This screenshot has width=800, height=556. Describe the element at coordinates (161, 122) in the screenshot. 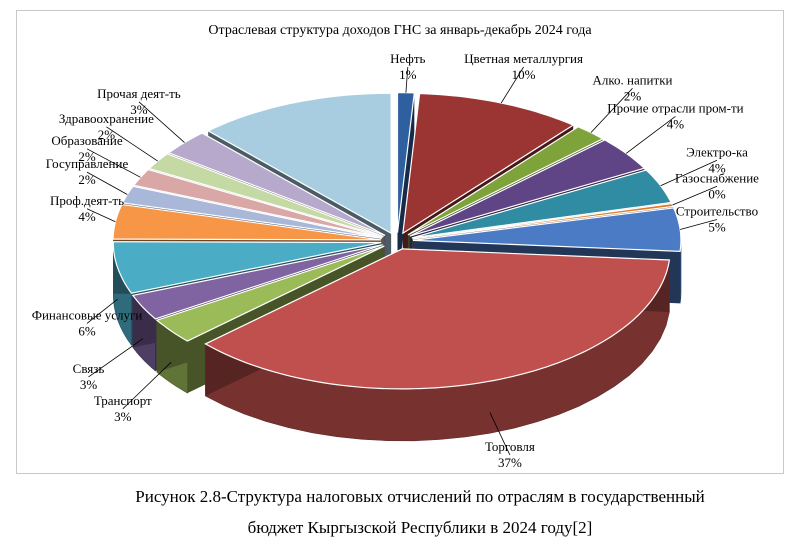

I see `slice-15-leader` at that location.